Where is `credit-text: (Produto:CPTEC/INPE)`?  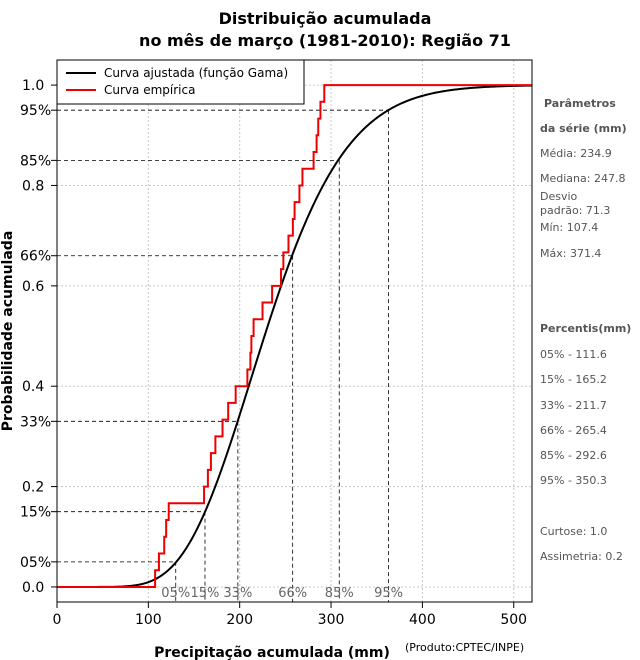 credit-text: (Produto:CPTEC/INPE) is located at coordinates (464, 647).